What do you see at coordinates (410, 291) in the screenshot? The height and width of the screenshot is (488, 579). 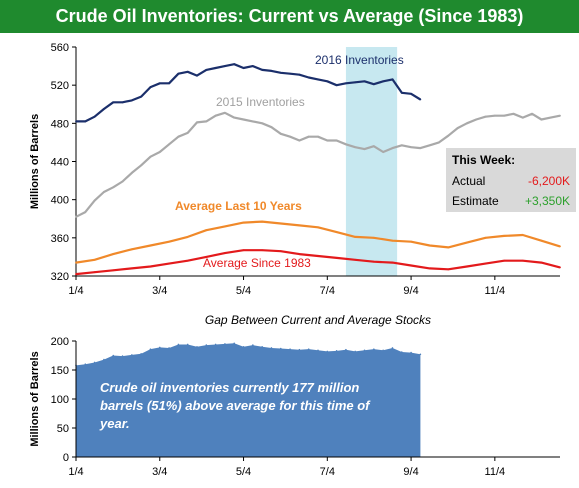 I see `x-tick-label: 9/4` at bounding box center [410, 291].